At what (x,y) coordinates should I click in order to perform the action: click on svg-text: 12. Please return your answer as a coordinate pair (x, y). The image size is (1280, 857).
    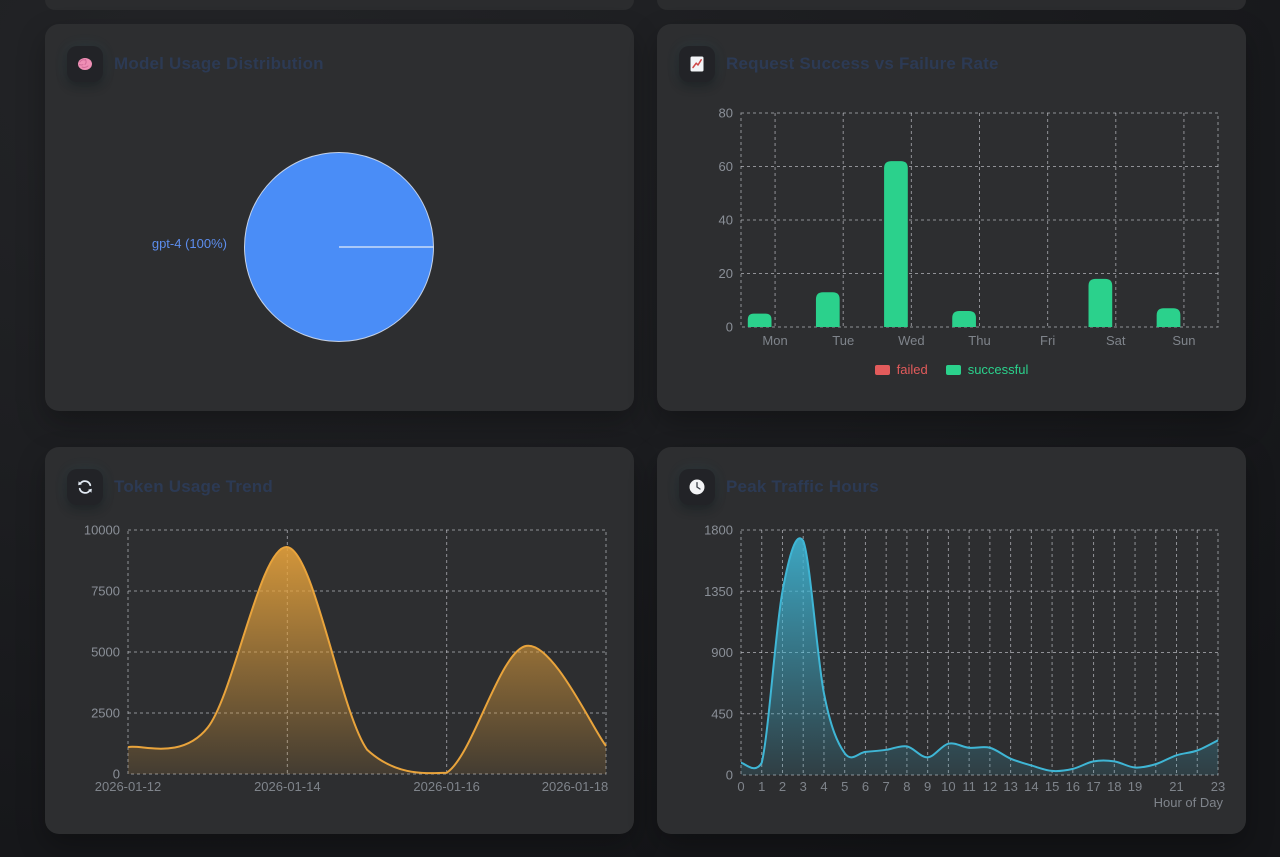
    Looking at the image, I should click on (990, 786).